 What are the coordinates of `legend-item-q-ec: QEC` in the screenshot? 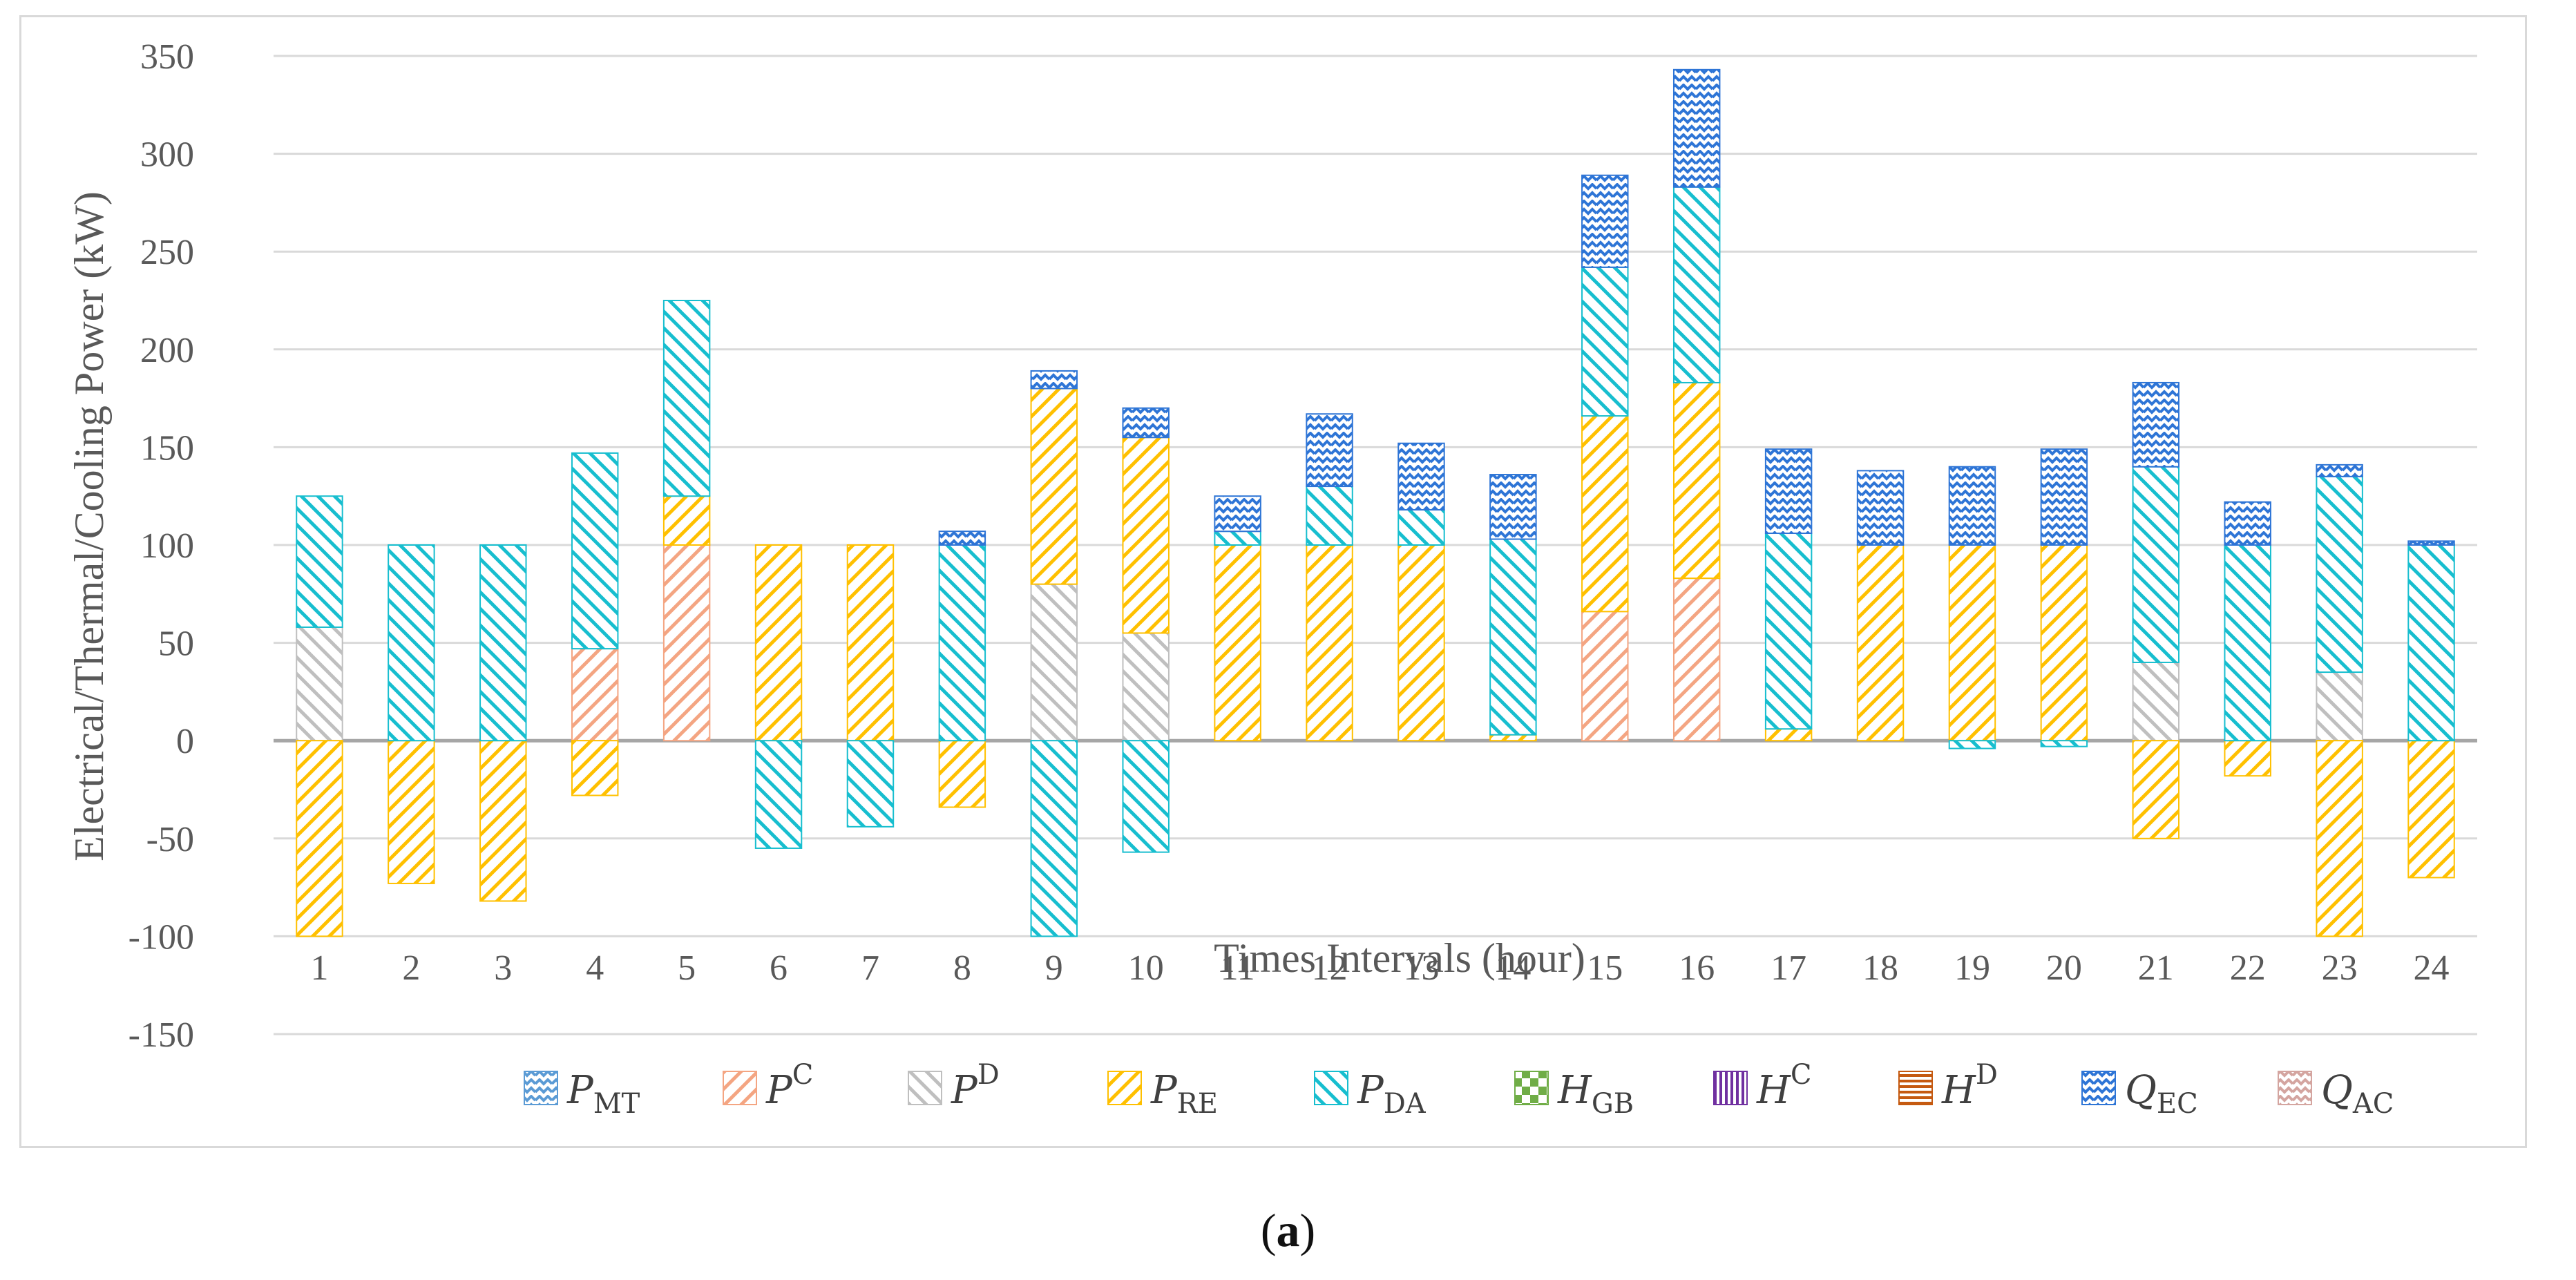 It's located at (2139, 1094).